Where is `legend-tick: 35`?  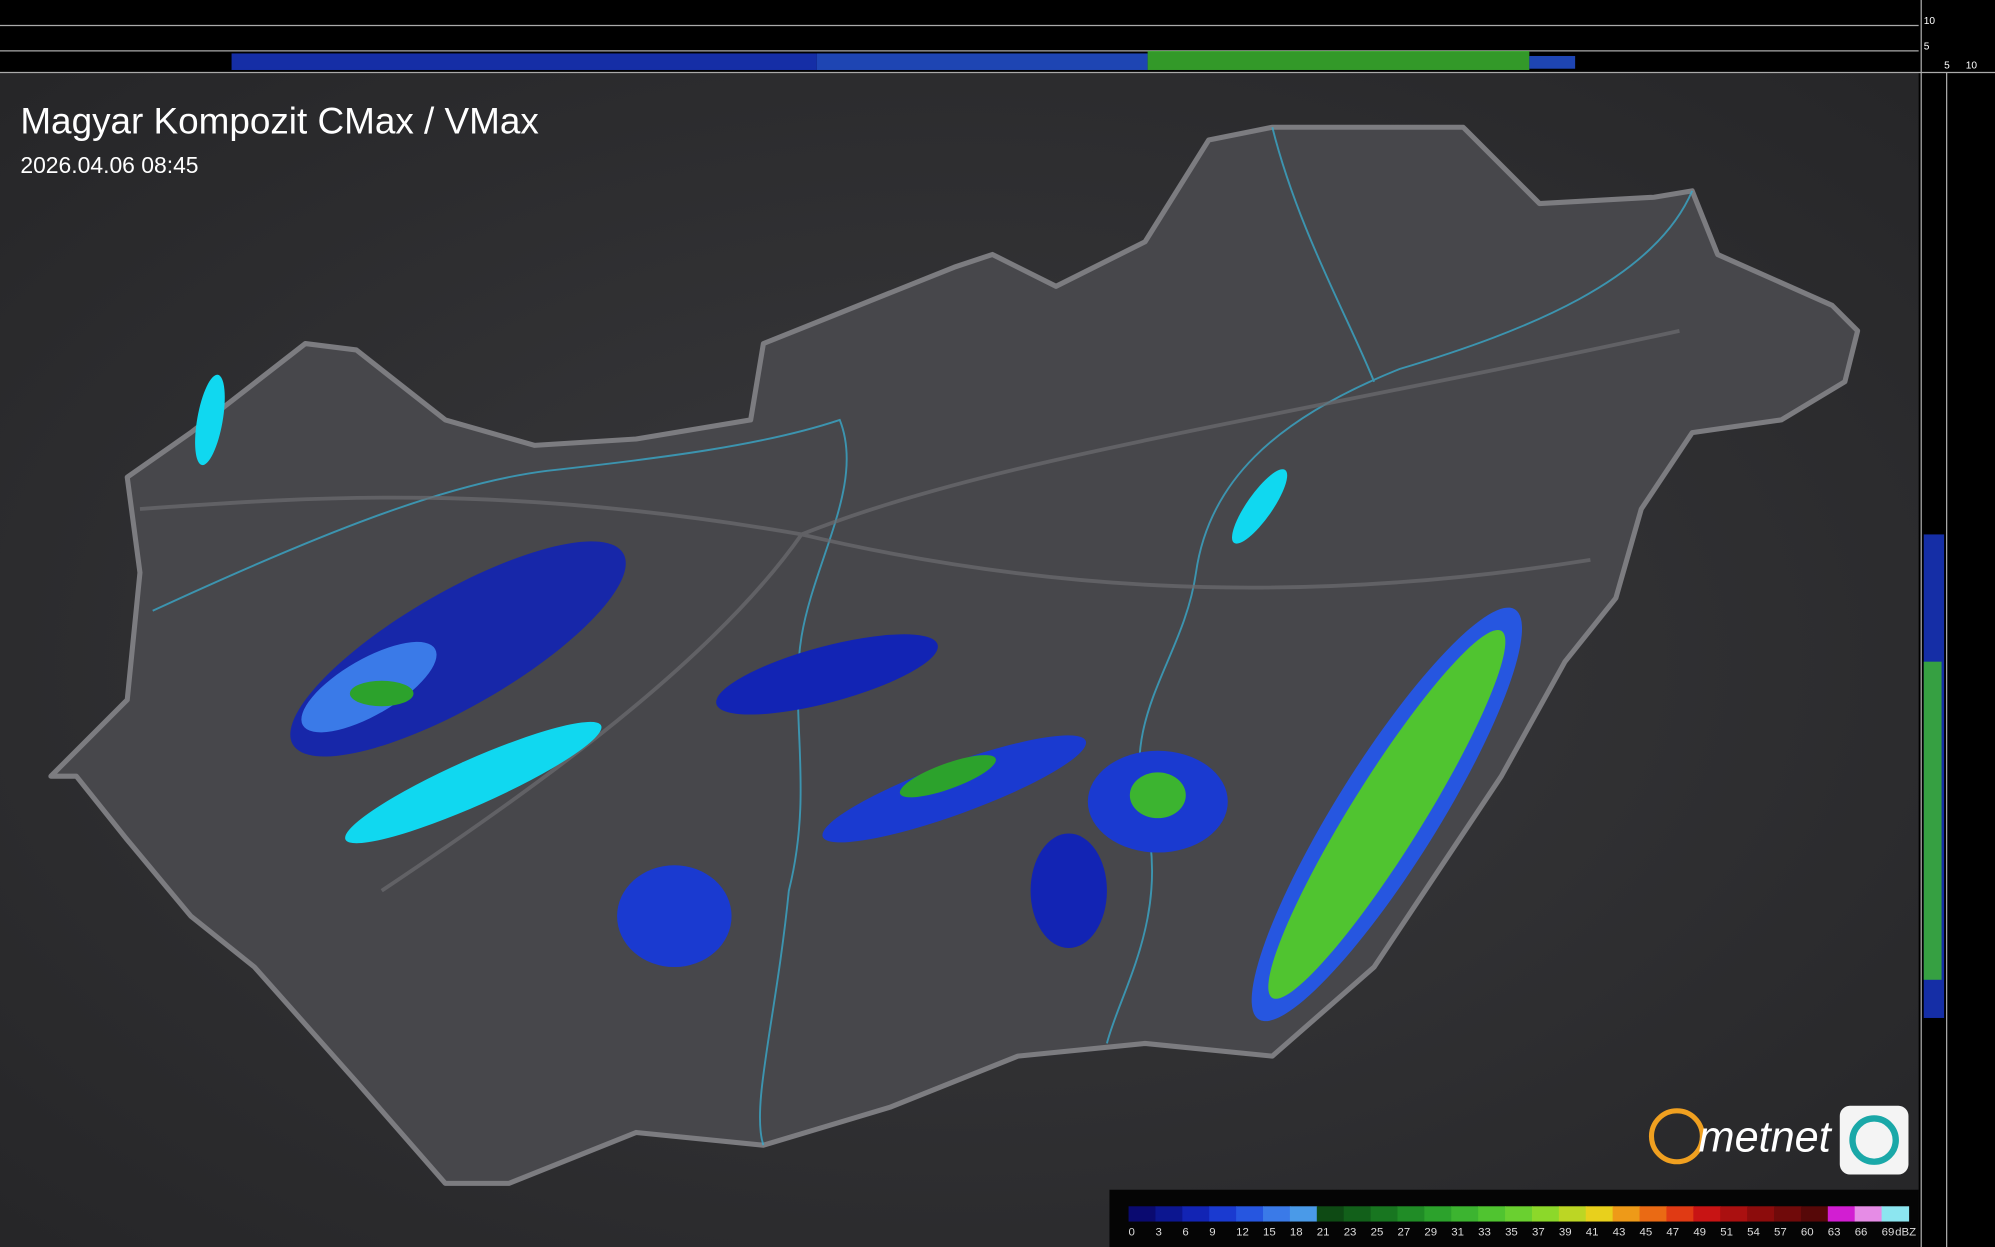 legend-tick: 35 is located at coordinates (1511, 1233).